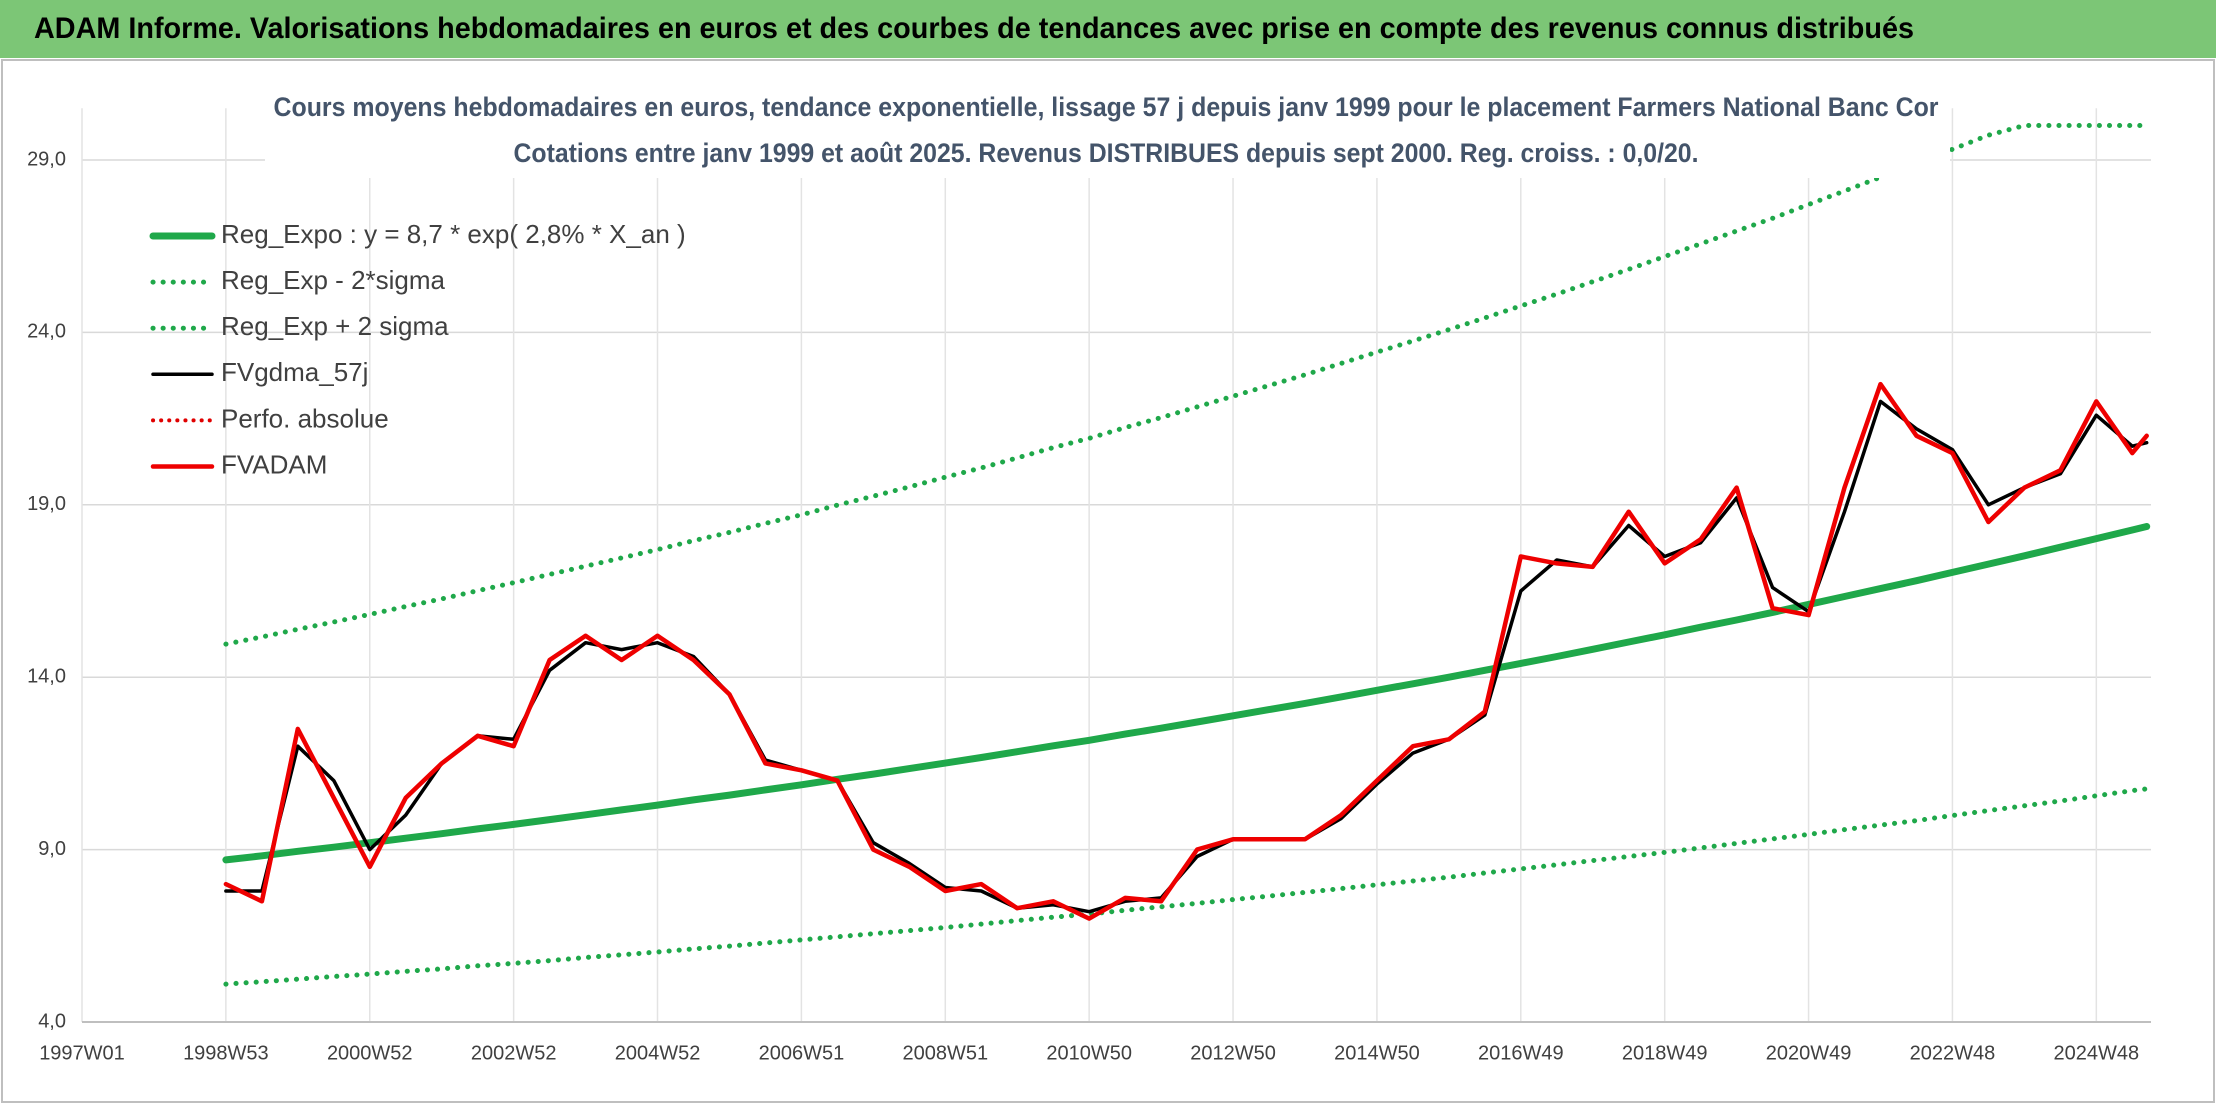 Image resolution: width=2216 pixels, height=1106 pixels. I want to click on x-tick-label: 1998W53, so click(226, 1053).